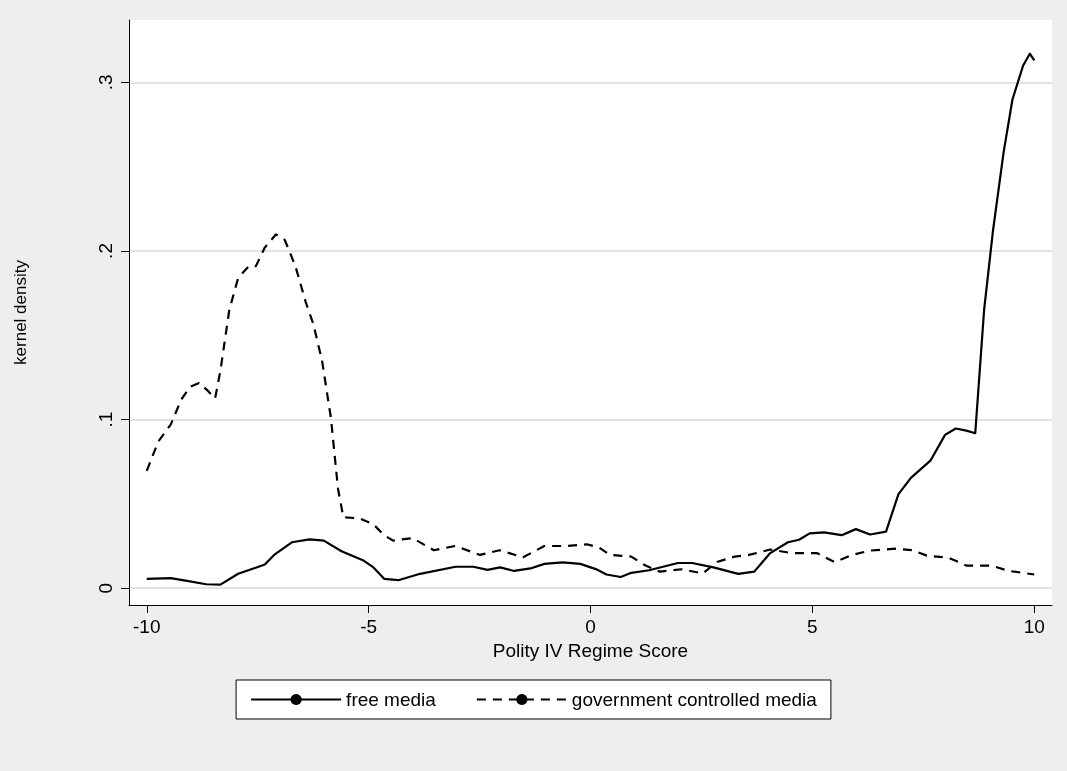 The image size is (1067, 771). What do you see at coordinates (391, 699) in the screenshot?
I see `legend-label: free media` at bounding box center [391, 699].